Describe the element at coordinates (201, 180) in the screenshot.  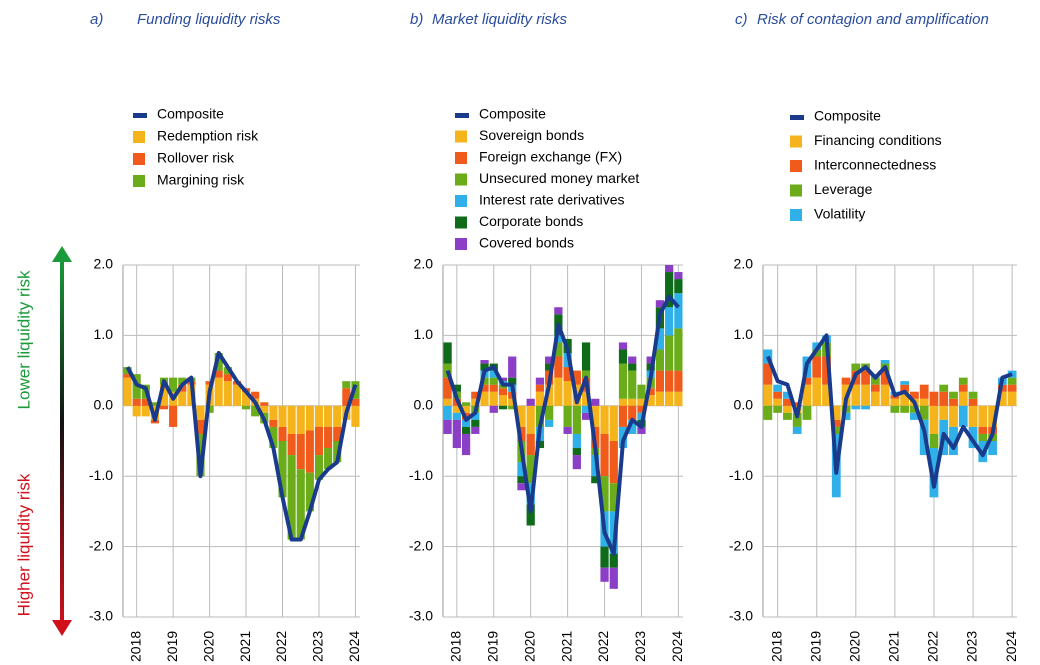
I see `legend-label: Margining risk` at that location.